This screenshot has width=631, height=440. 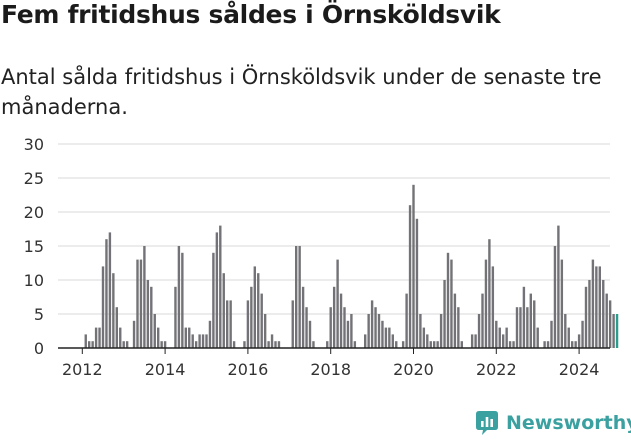 What do you see at coordinates (165, 369) in the screenshot?
I see `x-tick-label: 2014` at bounding box center [165, 369].